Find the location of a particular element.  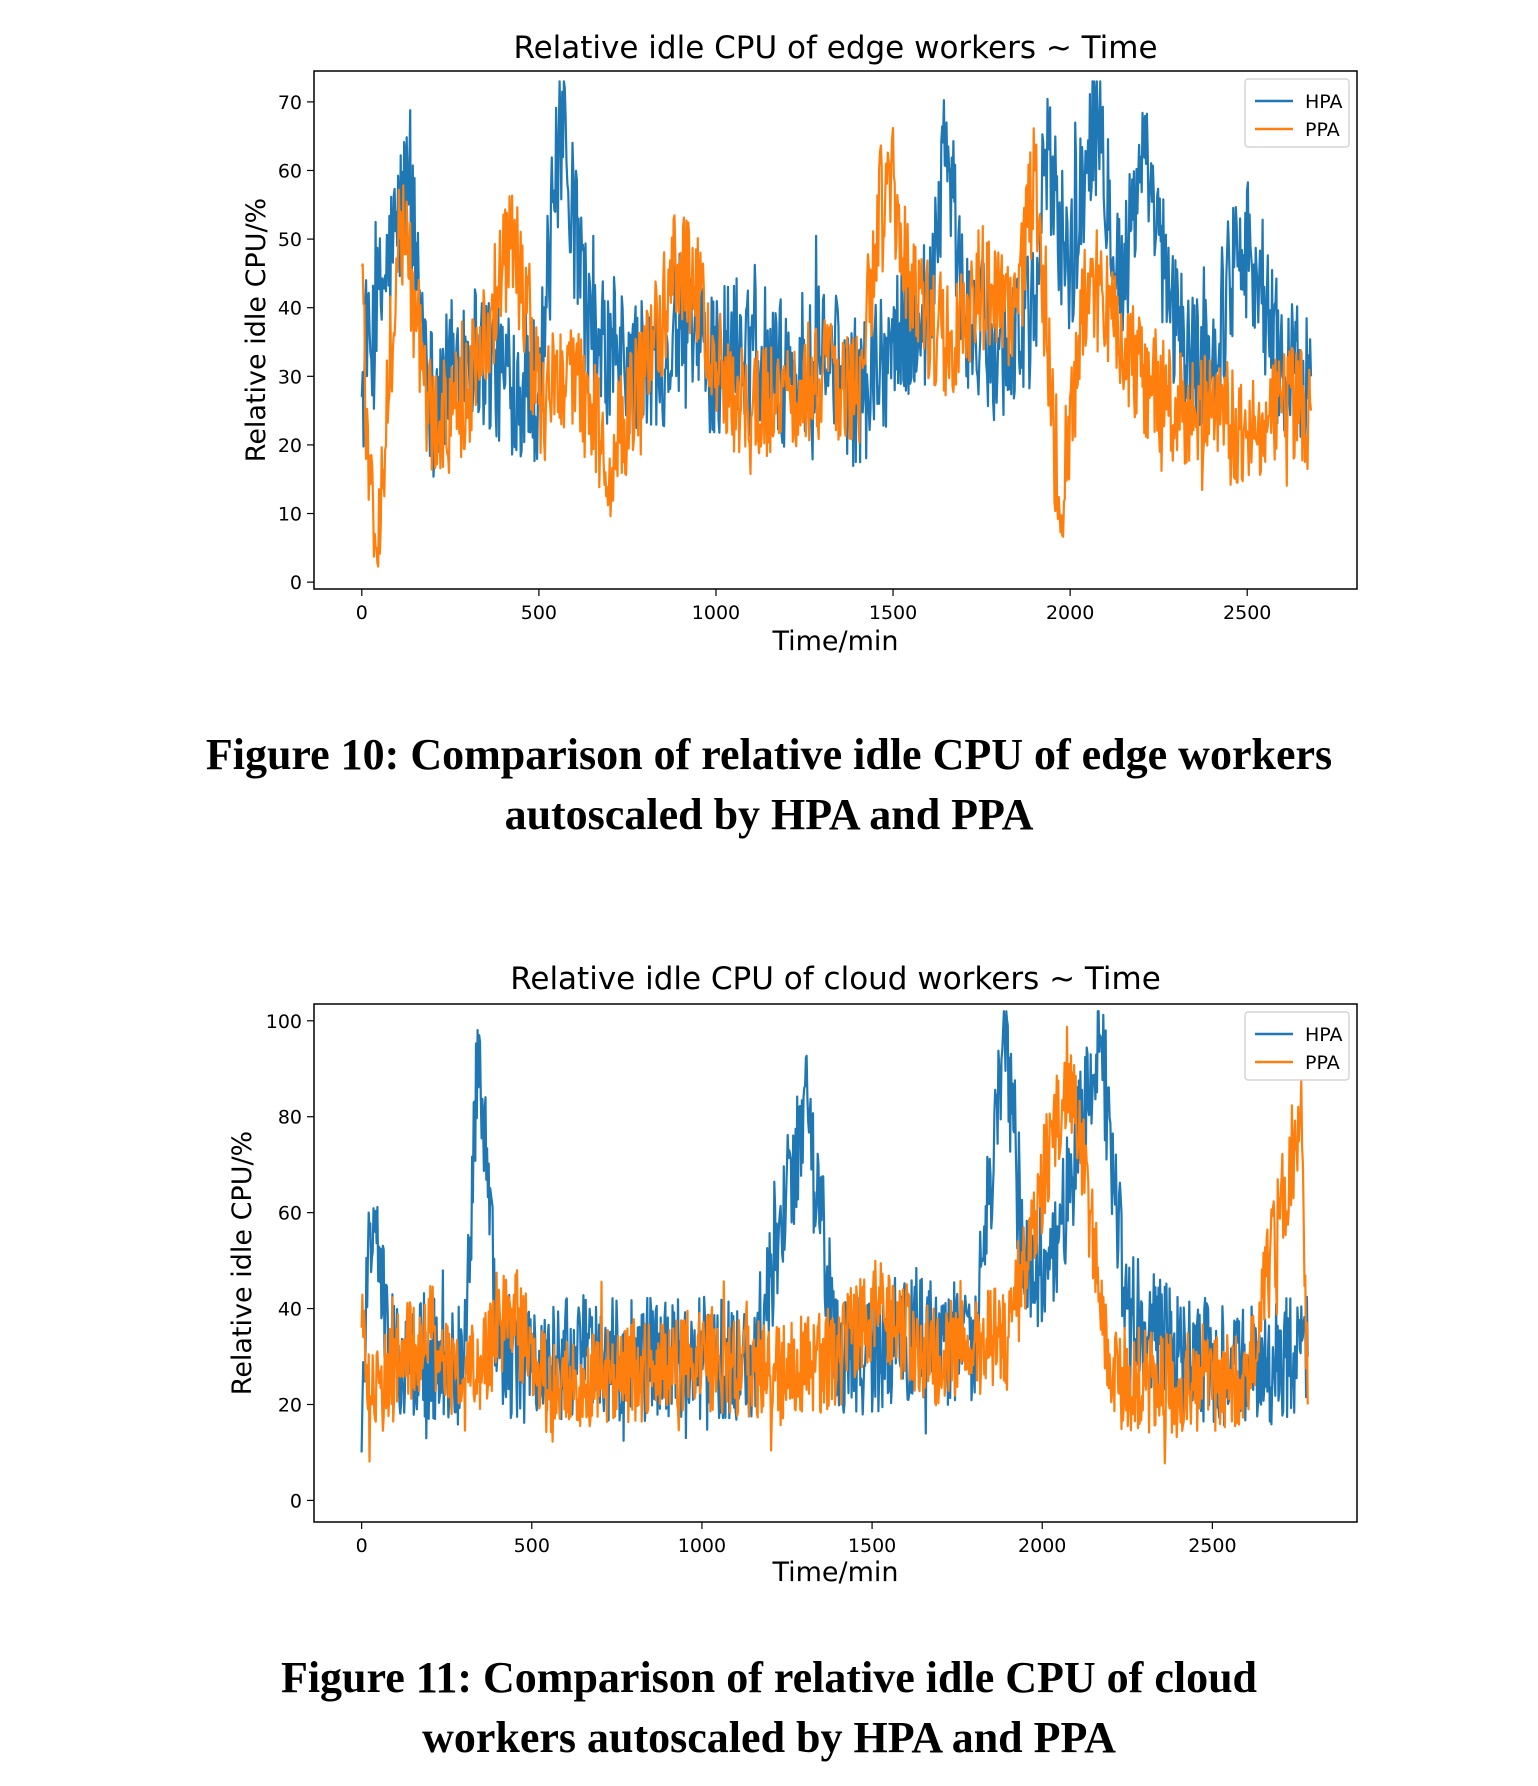

caption-line-2: autoscaled by HPA and PPA is located at coordinates (769, 814).